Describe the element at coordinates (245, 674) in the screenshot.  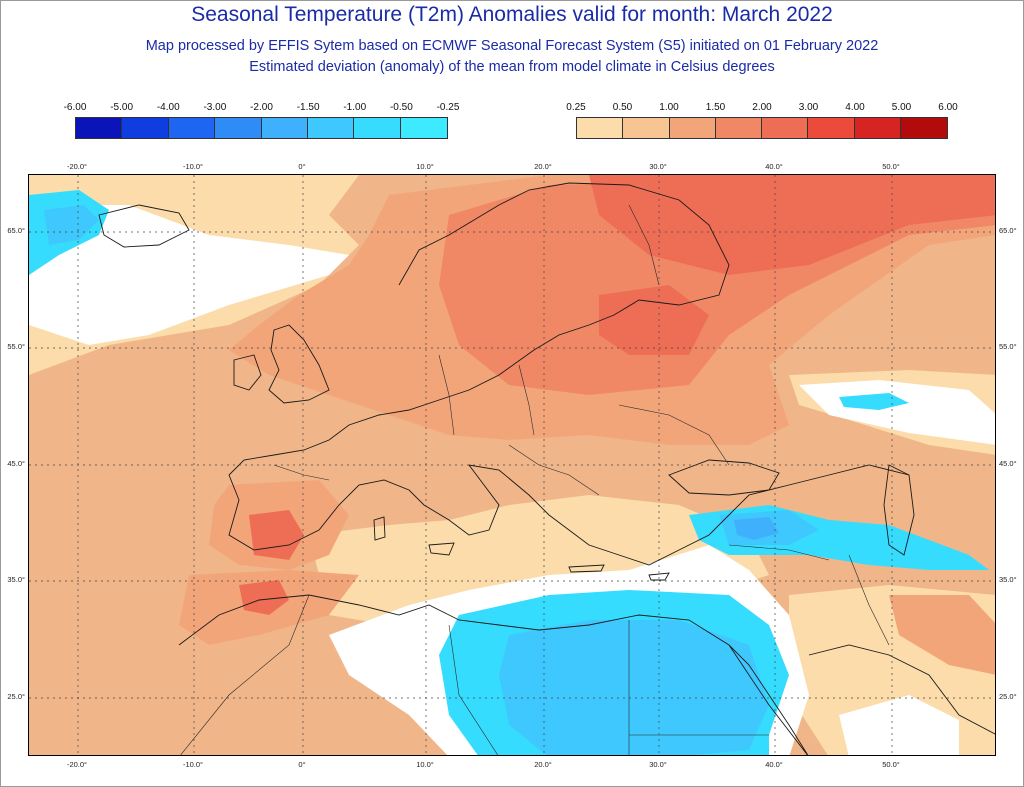
I see `border-algeria-morocco` at that location.